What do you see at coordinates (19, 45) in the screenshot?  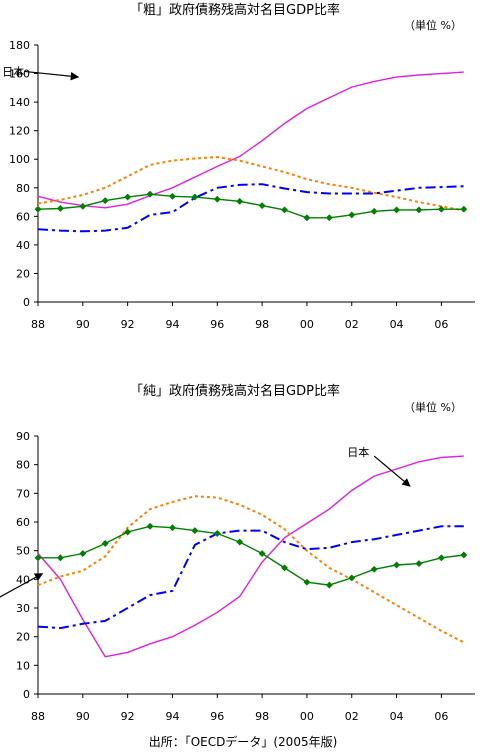 I see `y-tick-label: 180` at bounding box center [19, 45].